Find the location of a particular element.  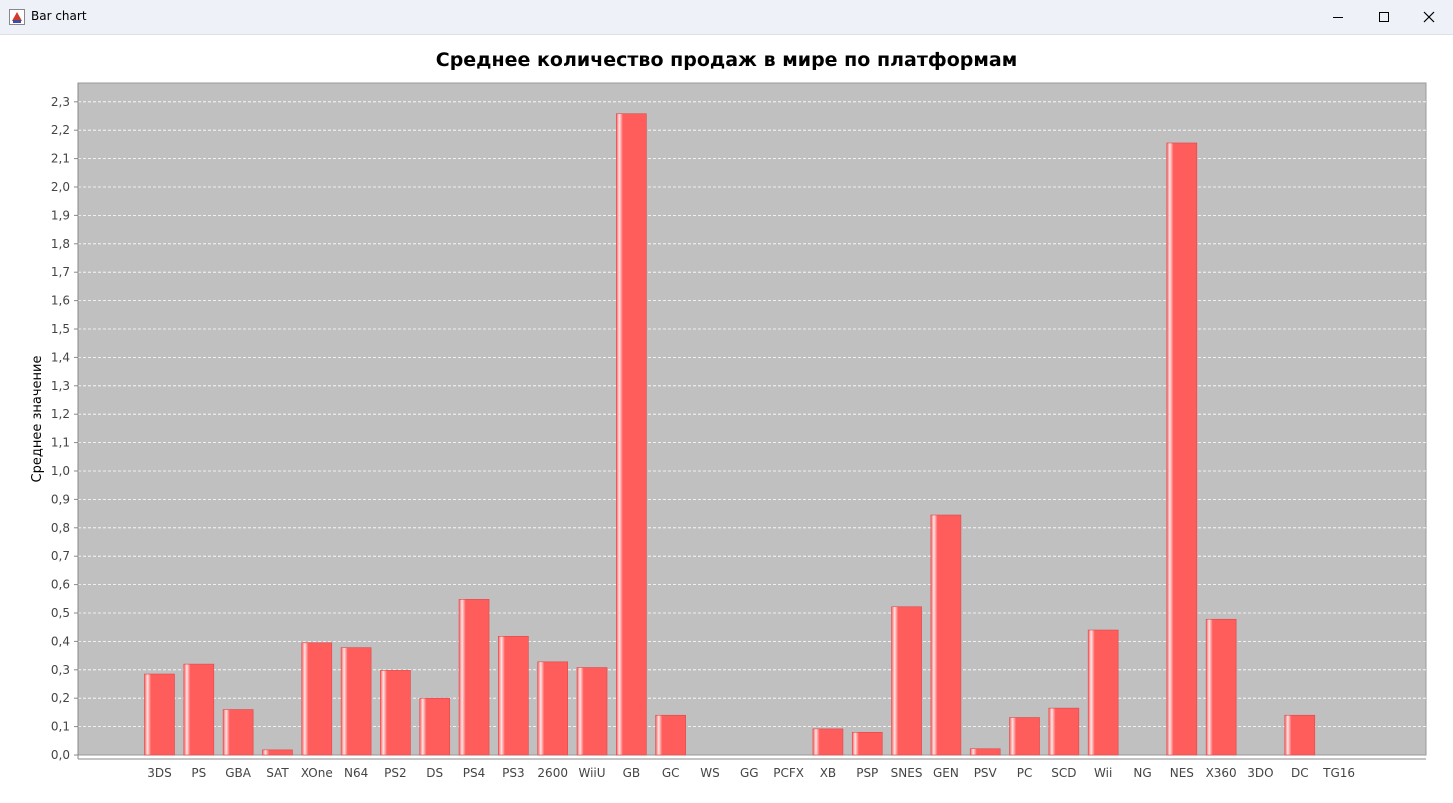

x-tick-label: PSV is located at coordinates (986, 773).